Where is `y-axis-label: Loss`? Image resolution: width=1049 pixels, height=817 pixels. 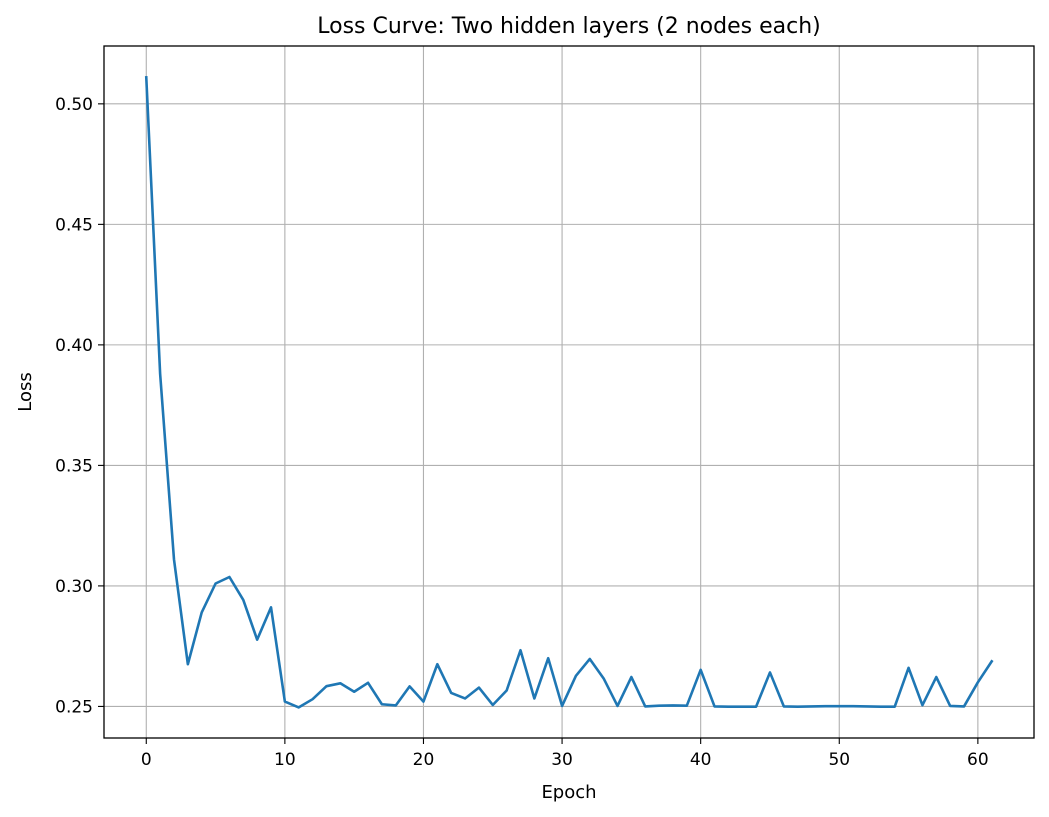 y-axis-label: Loss is located at coordinates (25, 391).